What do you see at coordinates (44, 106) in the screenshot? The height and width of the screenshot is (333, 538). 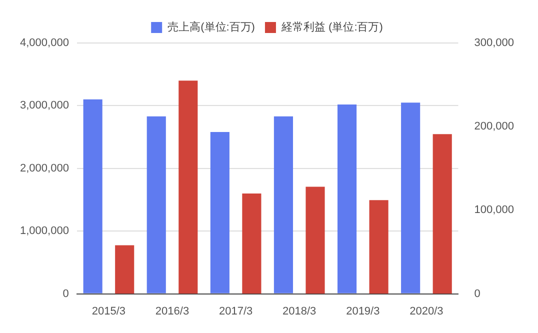 I see `y-tick-label: 3,000,000` at bounding box center [44, 106].